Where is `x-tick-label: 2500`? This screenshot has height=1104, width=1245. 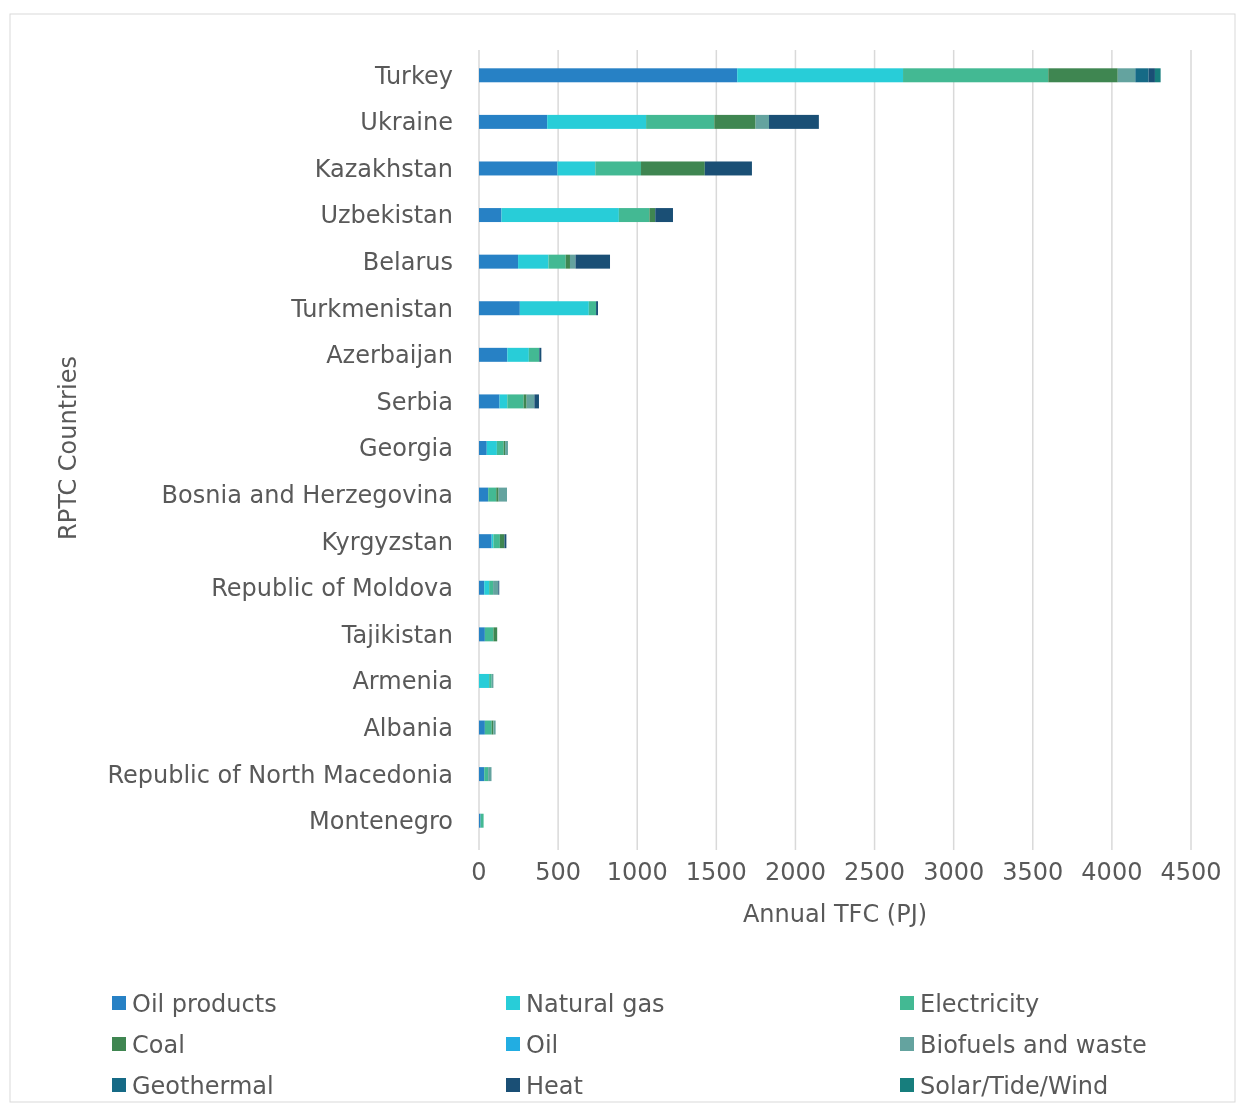
x-tick-label: 2500 is located at coordinates (875, 872).